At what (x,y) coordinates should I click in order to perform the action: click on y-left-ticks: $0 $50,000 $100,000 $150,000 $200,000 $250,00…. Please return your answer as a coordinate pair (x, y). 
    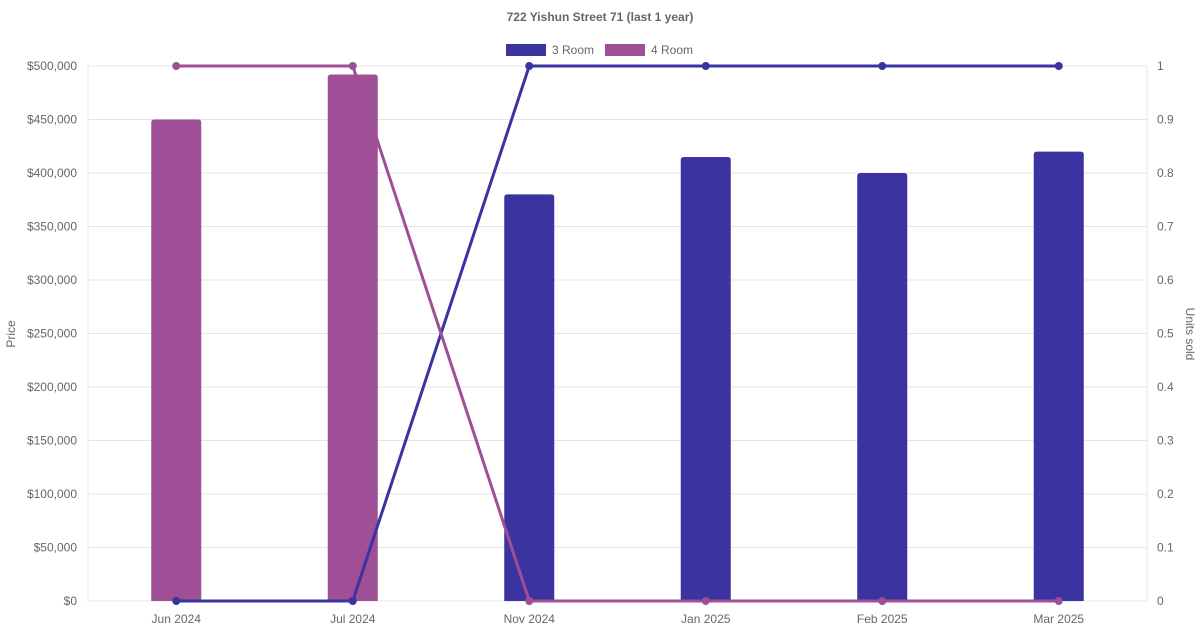
    Looking at the image, I should click on (52, 333).